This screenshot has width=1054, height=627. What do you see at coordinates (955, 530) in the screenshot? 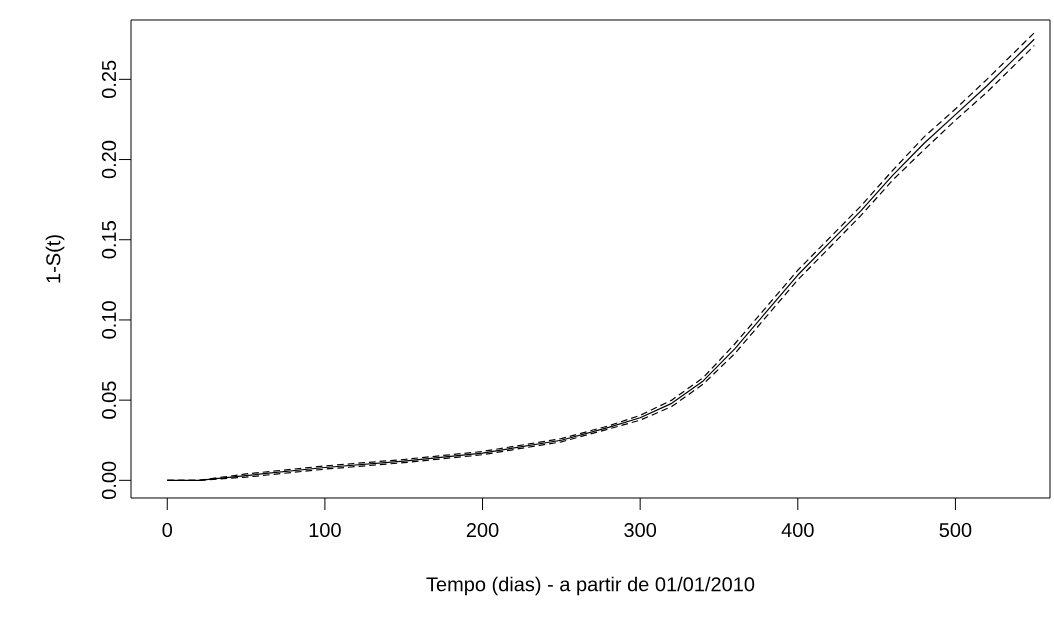
I see `x-tick-label: 500` at bounding box center [955, 530].